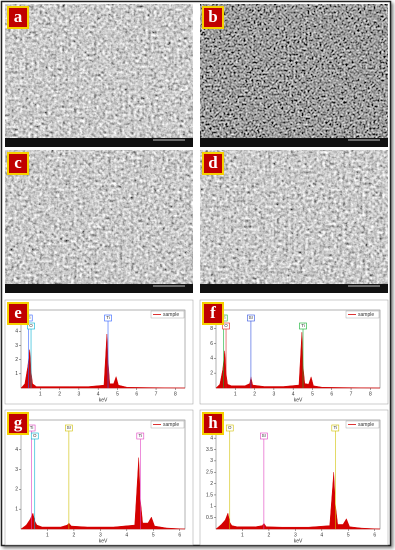 This screenshot has height=550, width=395. I want to click on panel-label: c, so click(18, 162).